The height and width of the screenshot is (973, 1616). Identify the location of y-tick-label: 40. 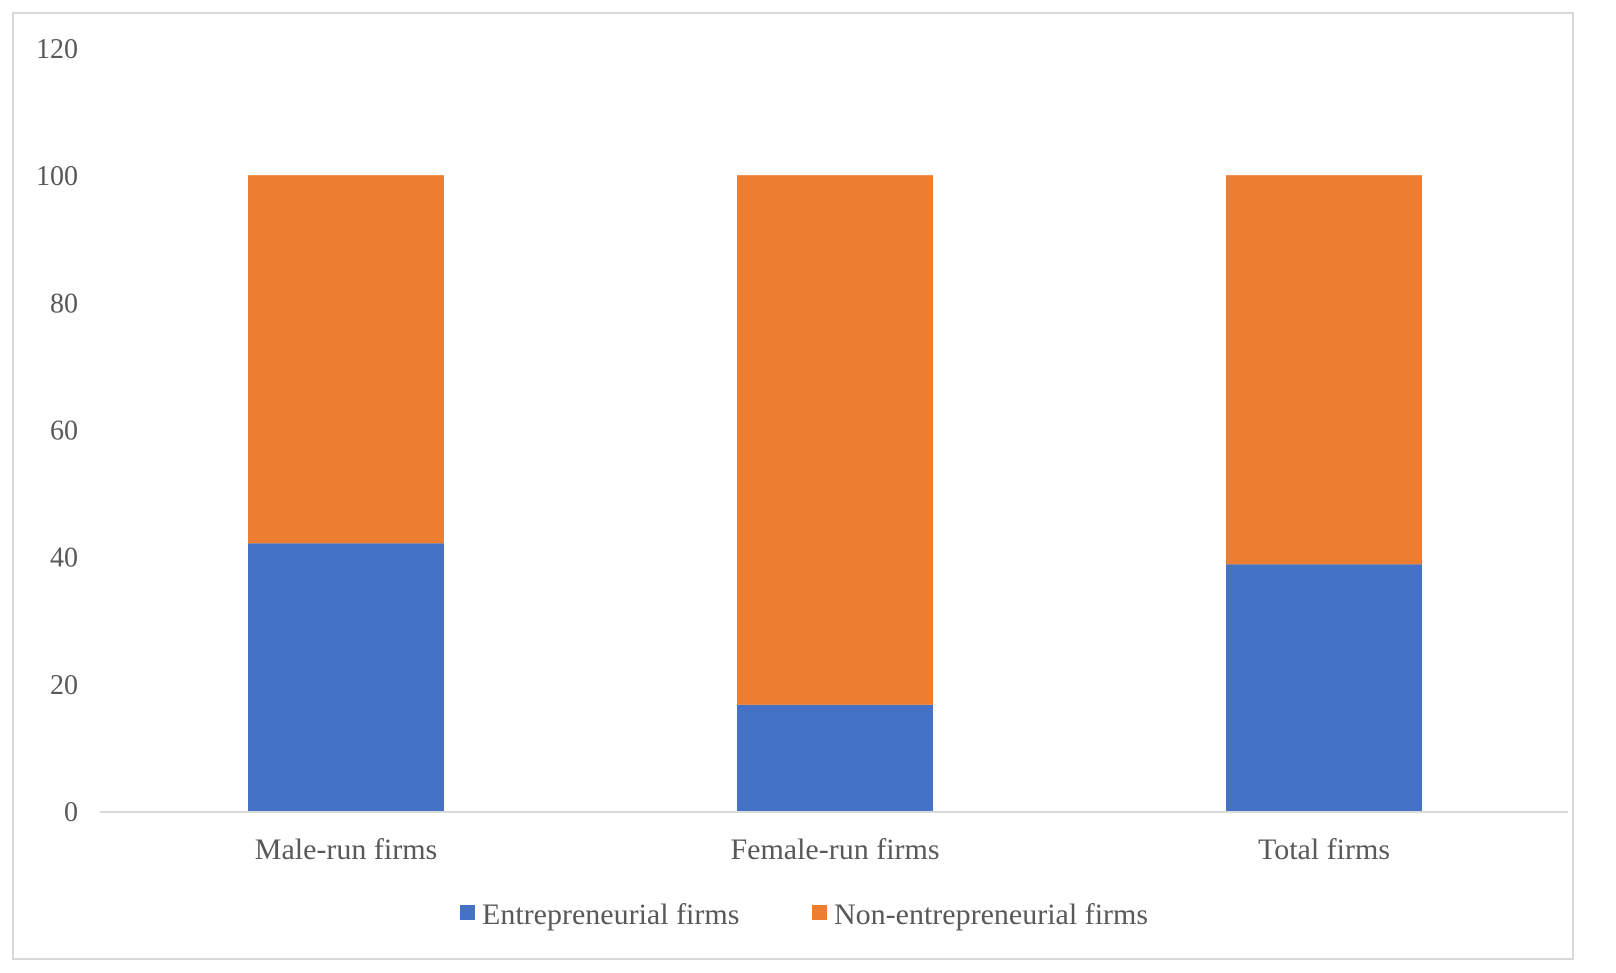
(64, 558).